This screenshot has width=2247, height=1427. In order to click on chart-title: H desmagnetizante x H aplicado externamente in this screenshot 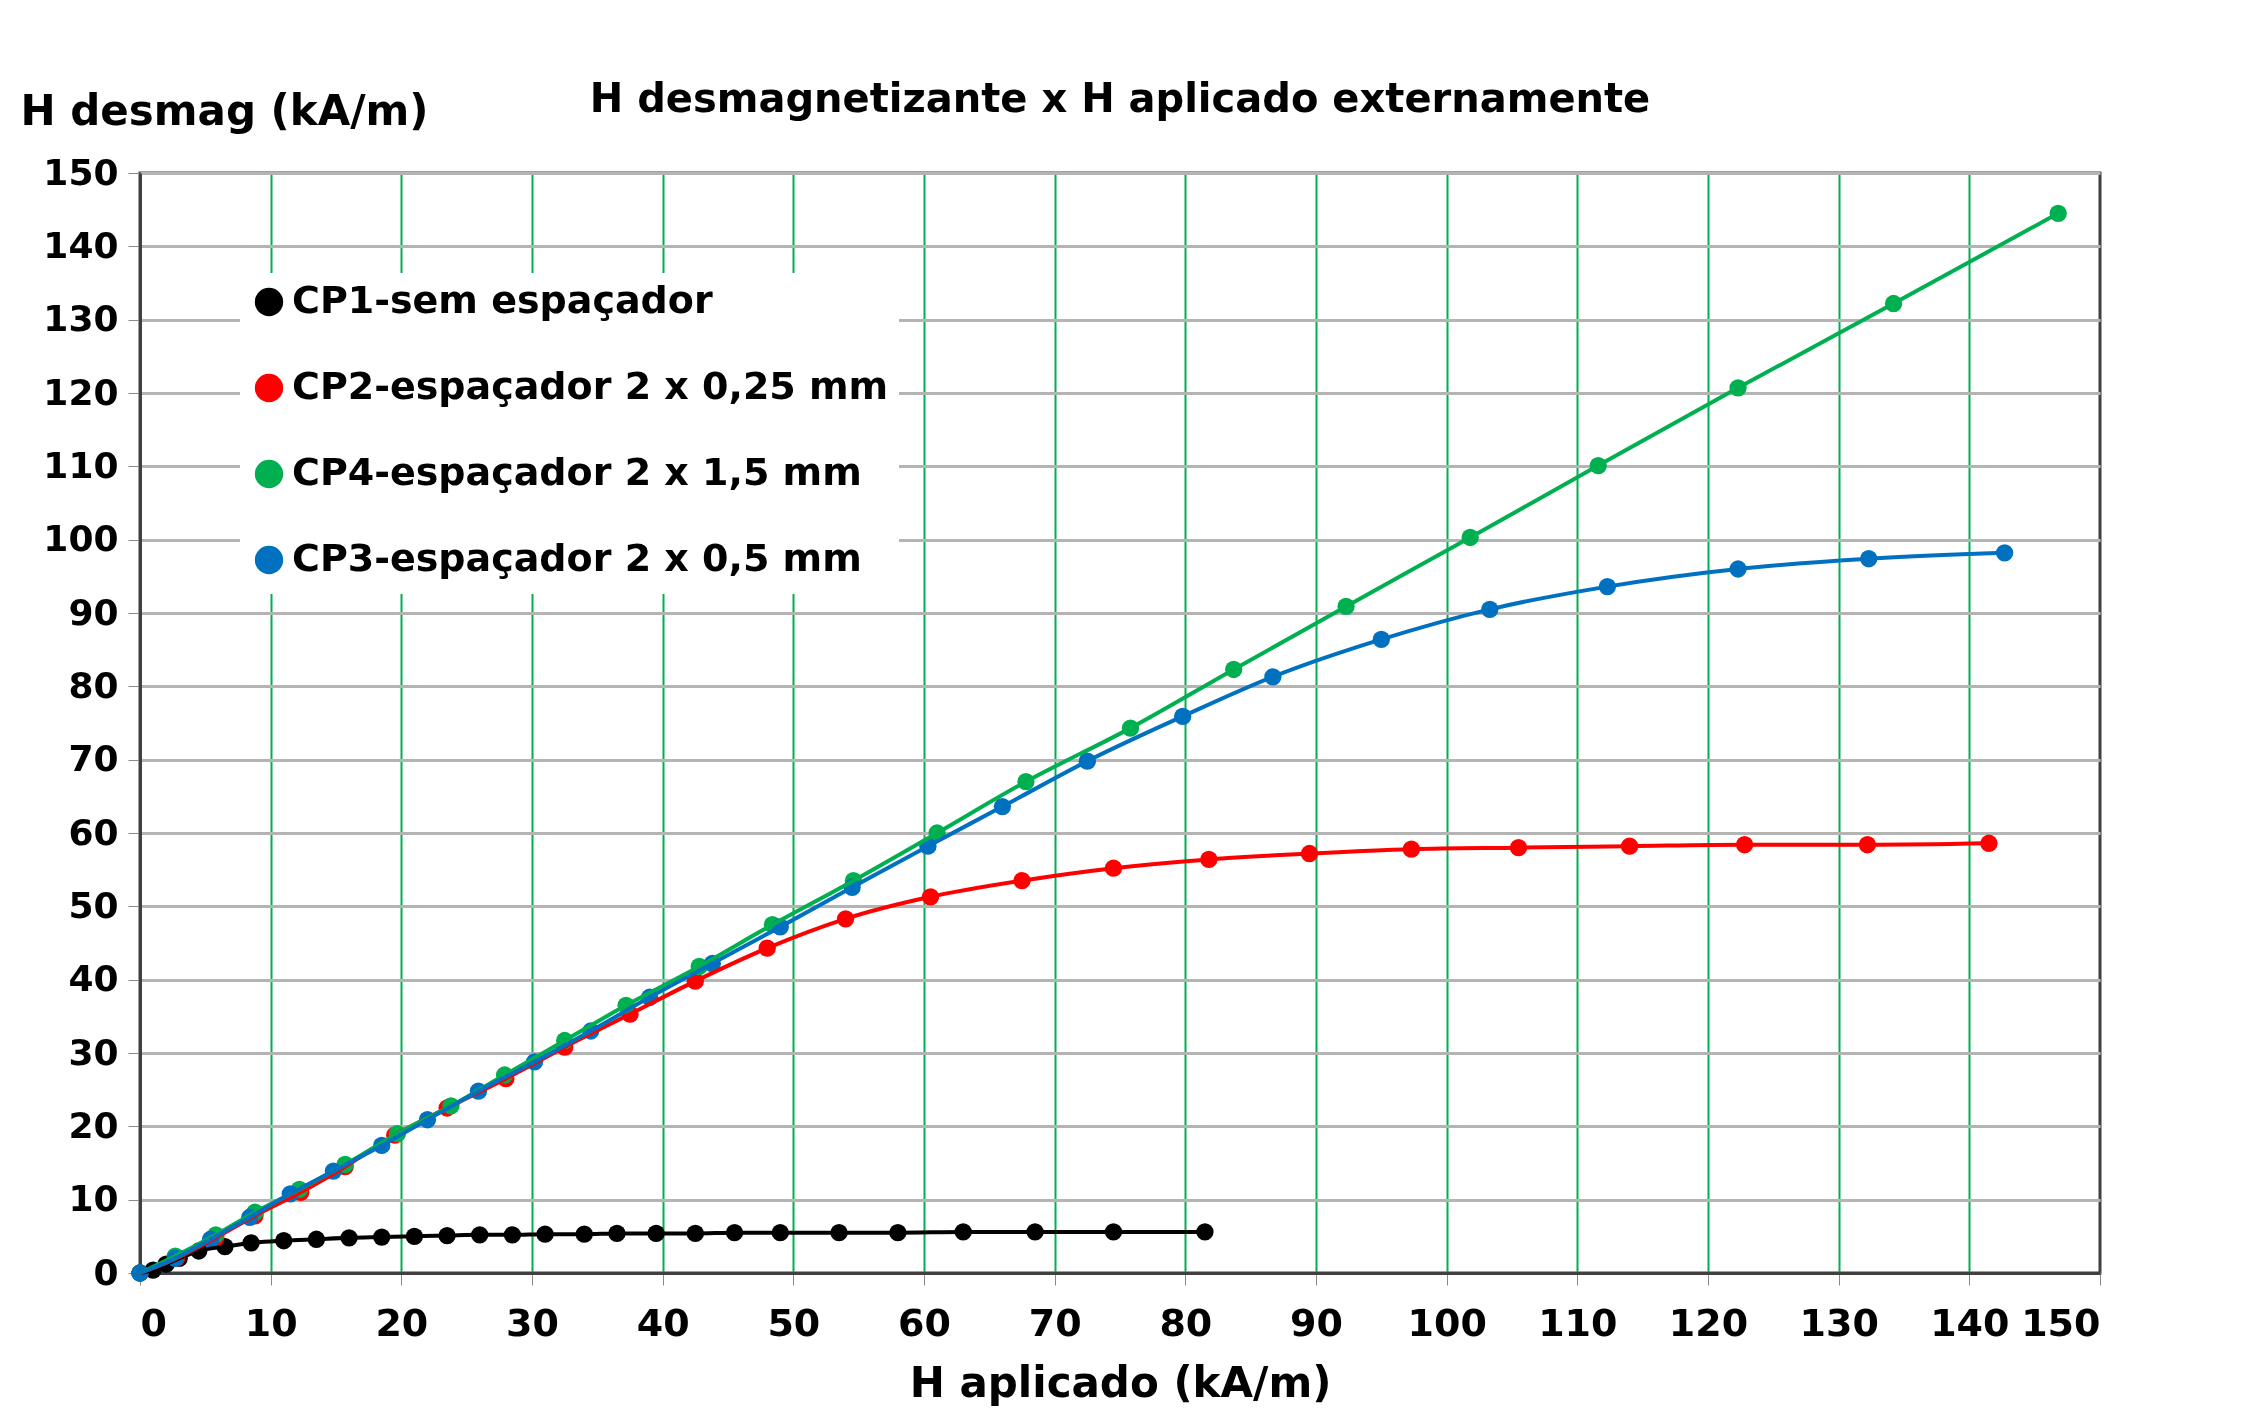, I will do `click(1120, 98)`.